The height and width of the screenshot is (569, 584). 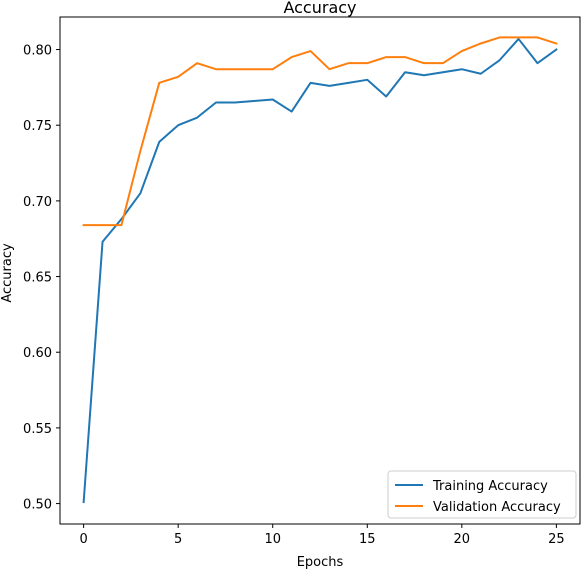 I want to click on legend-entry-label: Training Accuracy, so click(x=490, y=486).